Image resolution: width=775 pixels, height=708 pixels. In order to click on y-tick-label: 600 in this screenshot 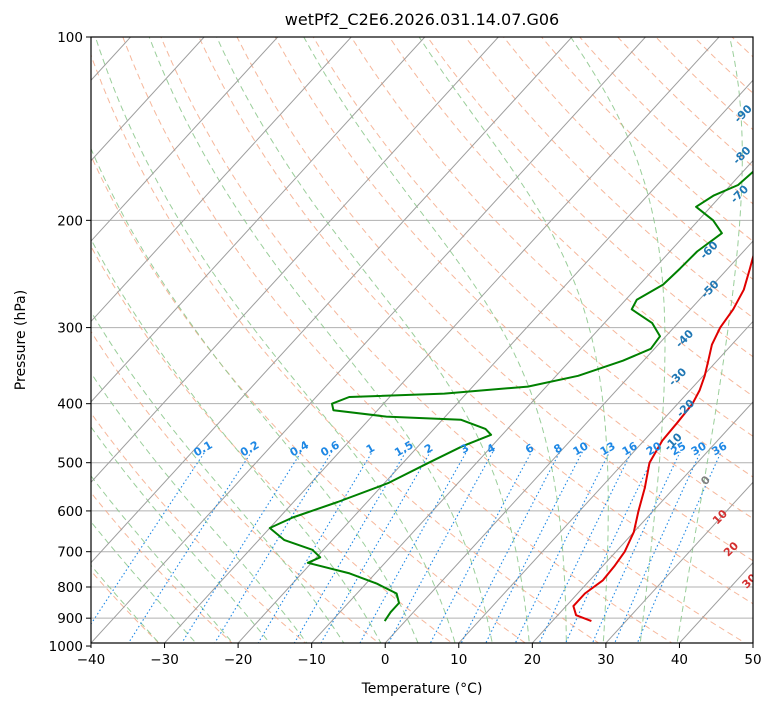, I will do `click(70, 512)`.